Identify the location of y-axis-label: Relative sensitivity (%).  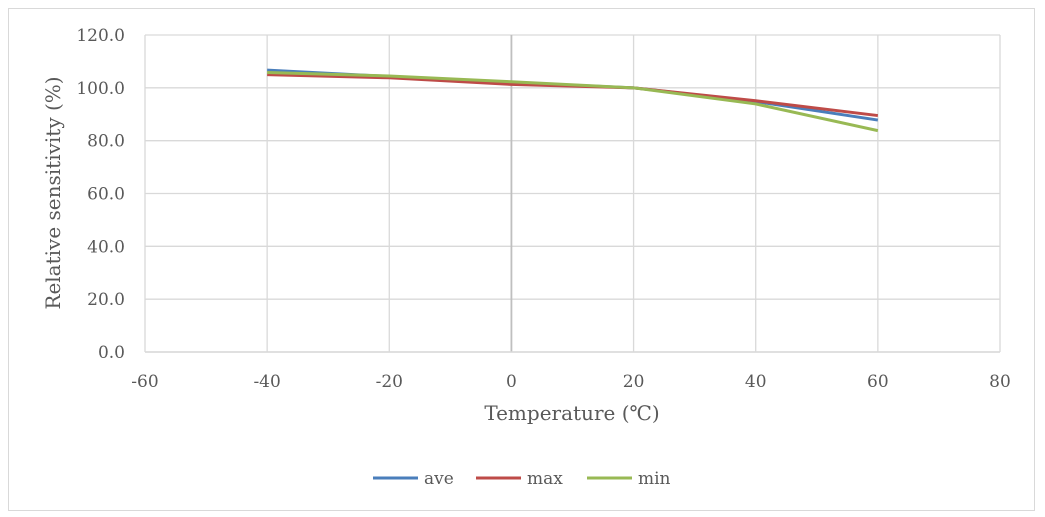
(53, 192).